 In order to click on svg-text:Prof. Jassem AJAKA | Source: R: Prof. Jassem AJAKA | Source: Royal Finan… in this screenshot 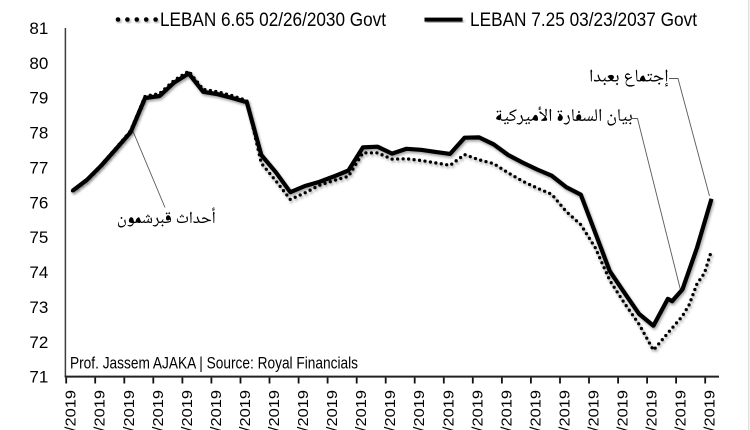, I will do `click(214, 363)`.